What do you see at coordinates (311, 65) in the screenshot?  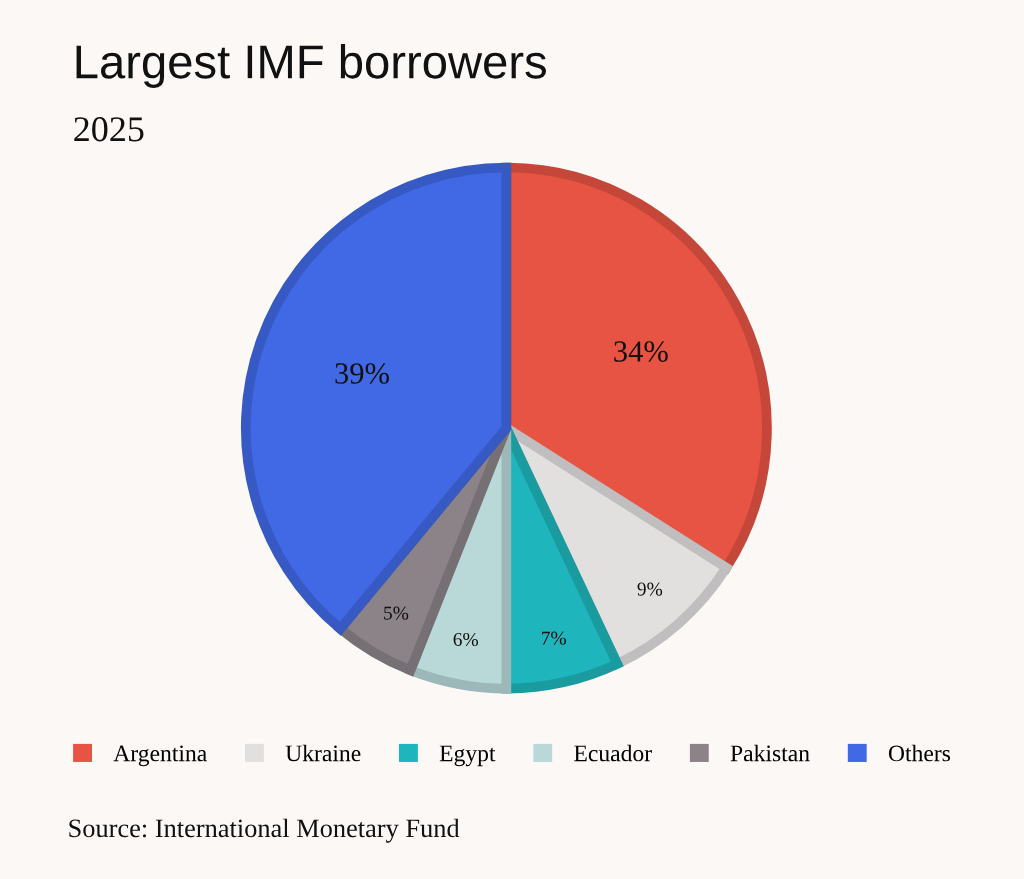 I see `chart-title: Largest IMF borrowers` at bounding box center [311, 65].